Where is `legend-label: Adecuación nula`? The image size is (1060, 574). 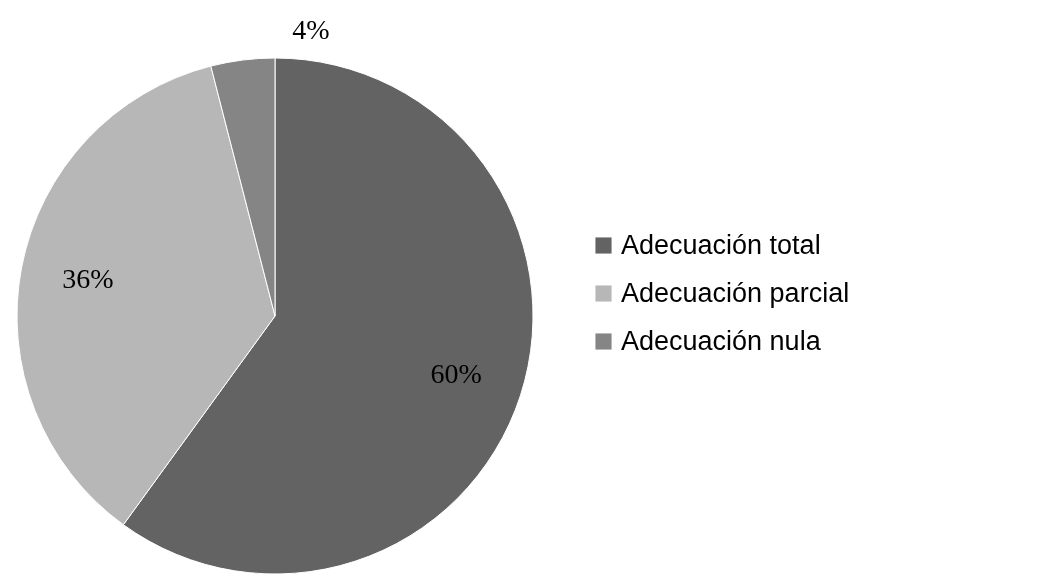 legend-label: Adecuación nula is located at coordinates (721, 340).